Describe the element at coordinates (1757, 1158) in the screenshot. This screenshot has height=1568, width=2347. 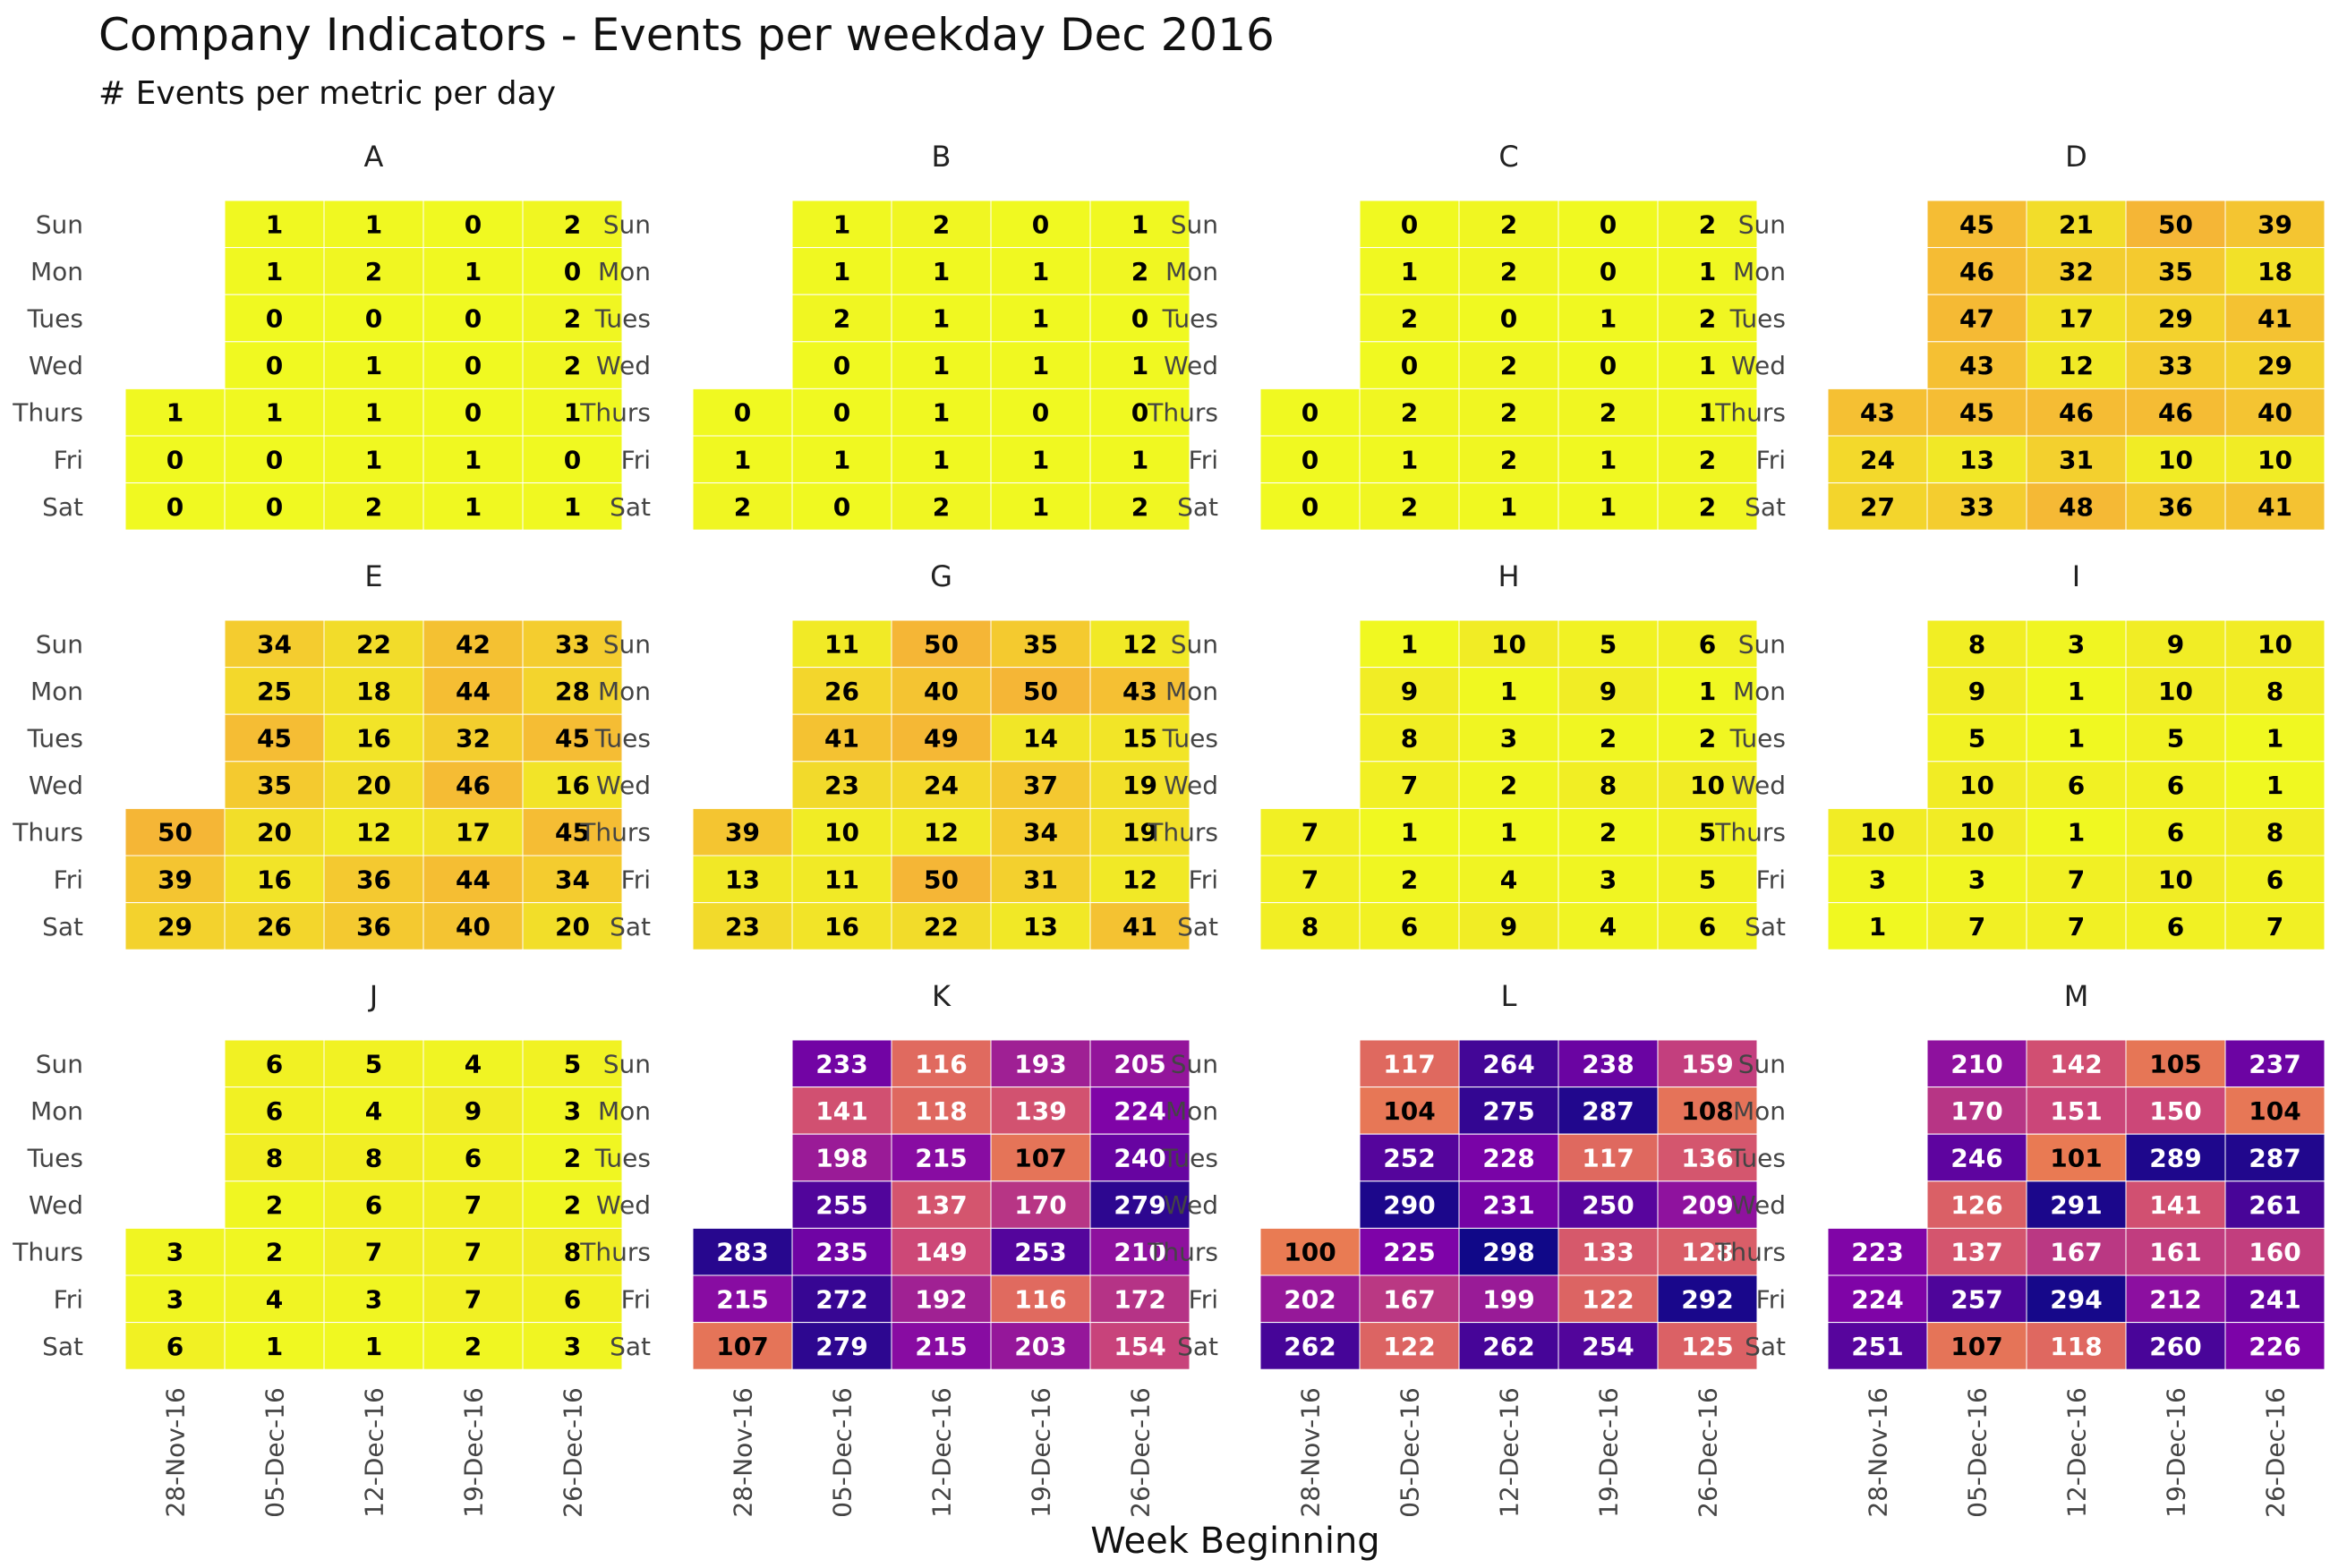
I see `day-tick-label: Tues` at that location.